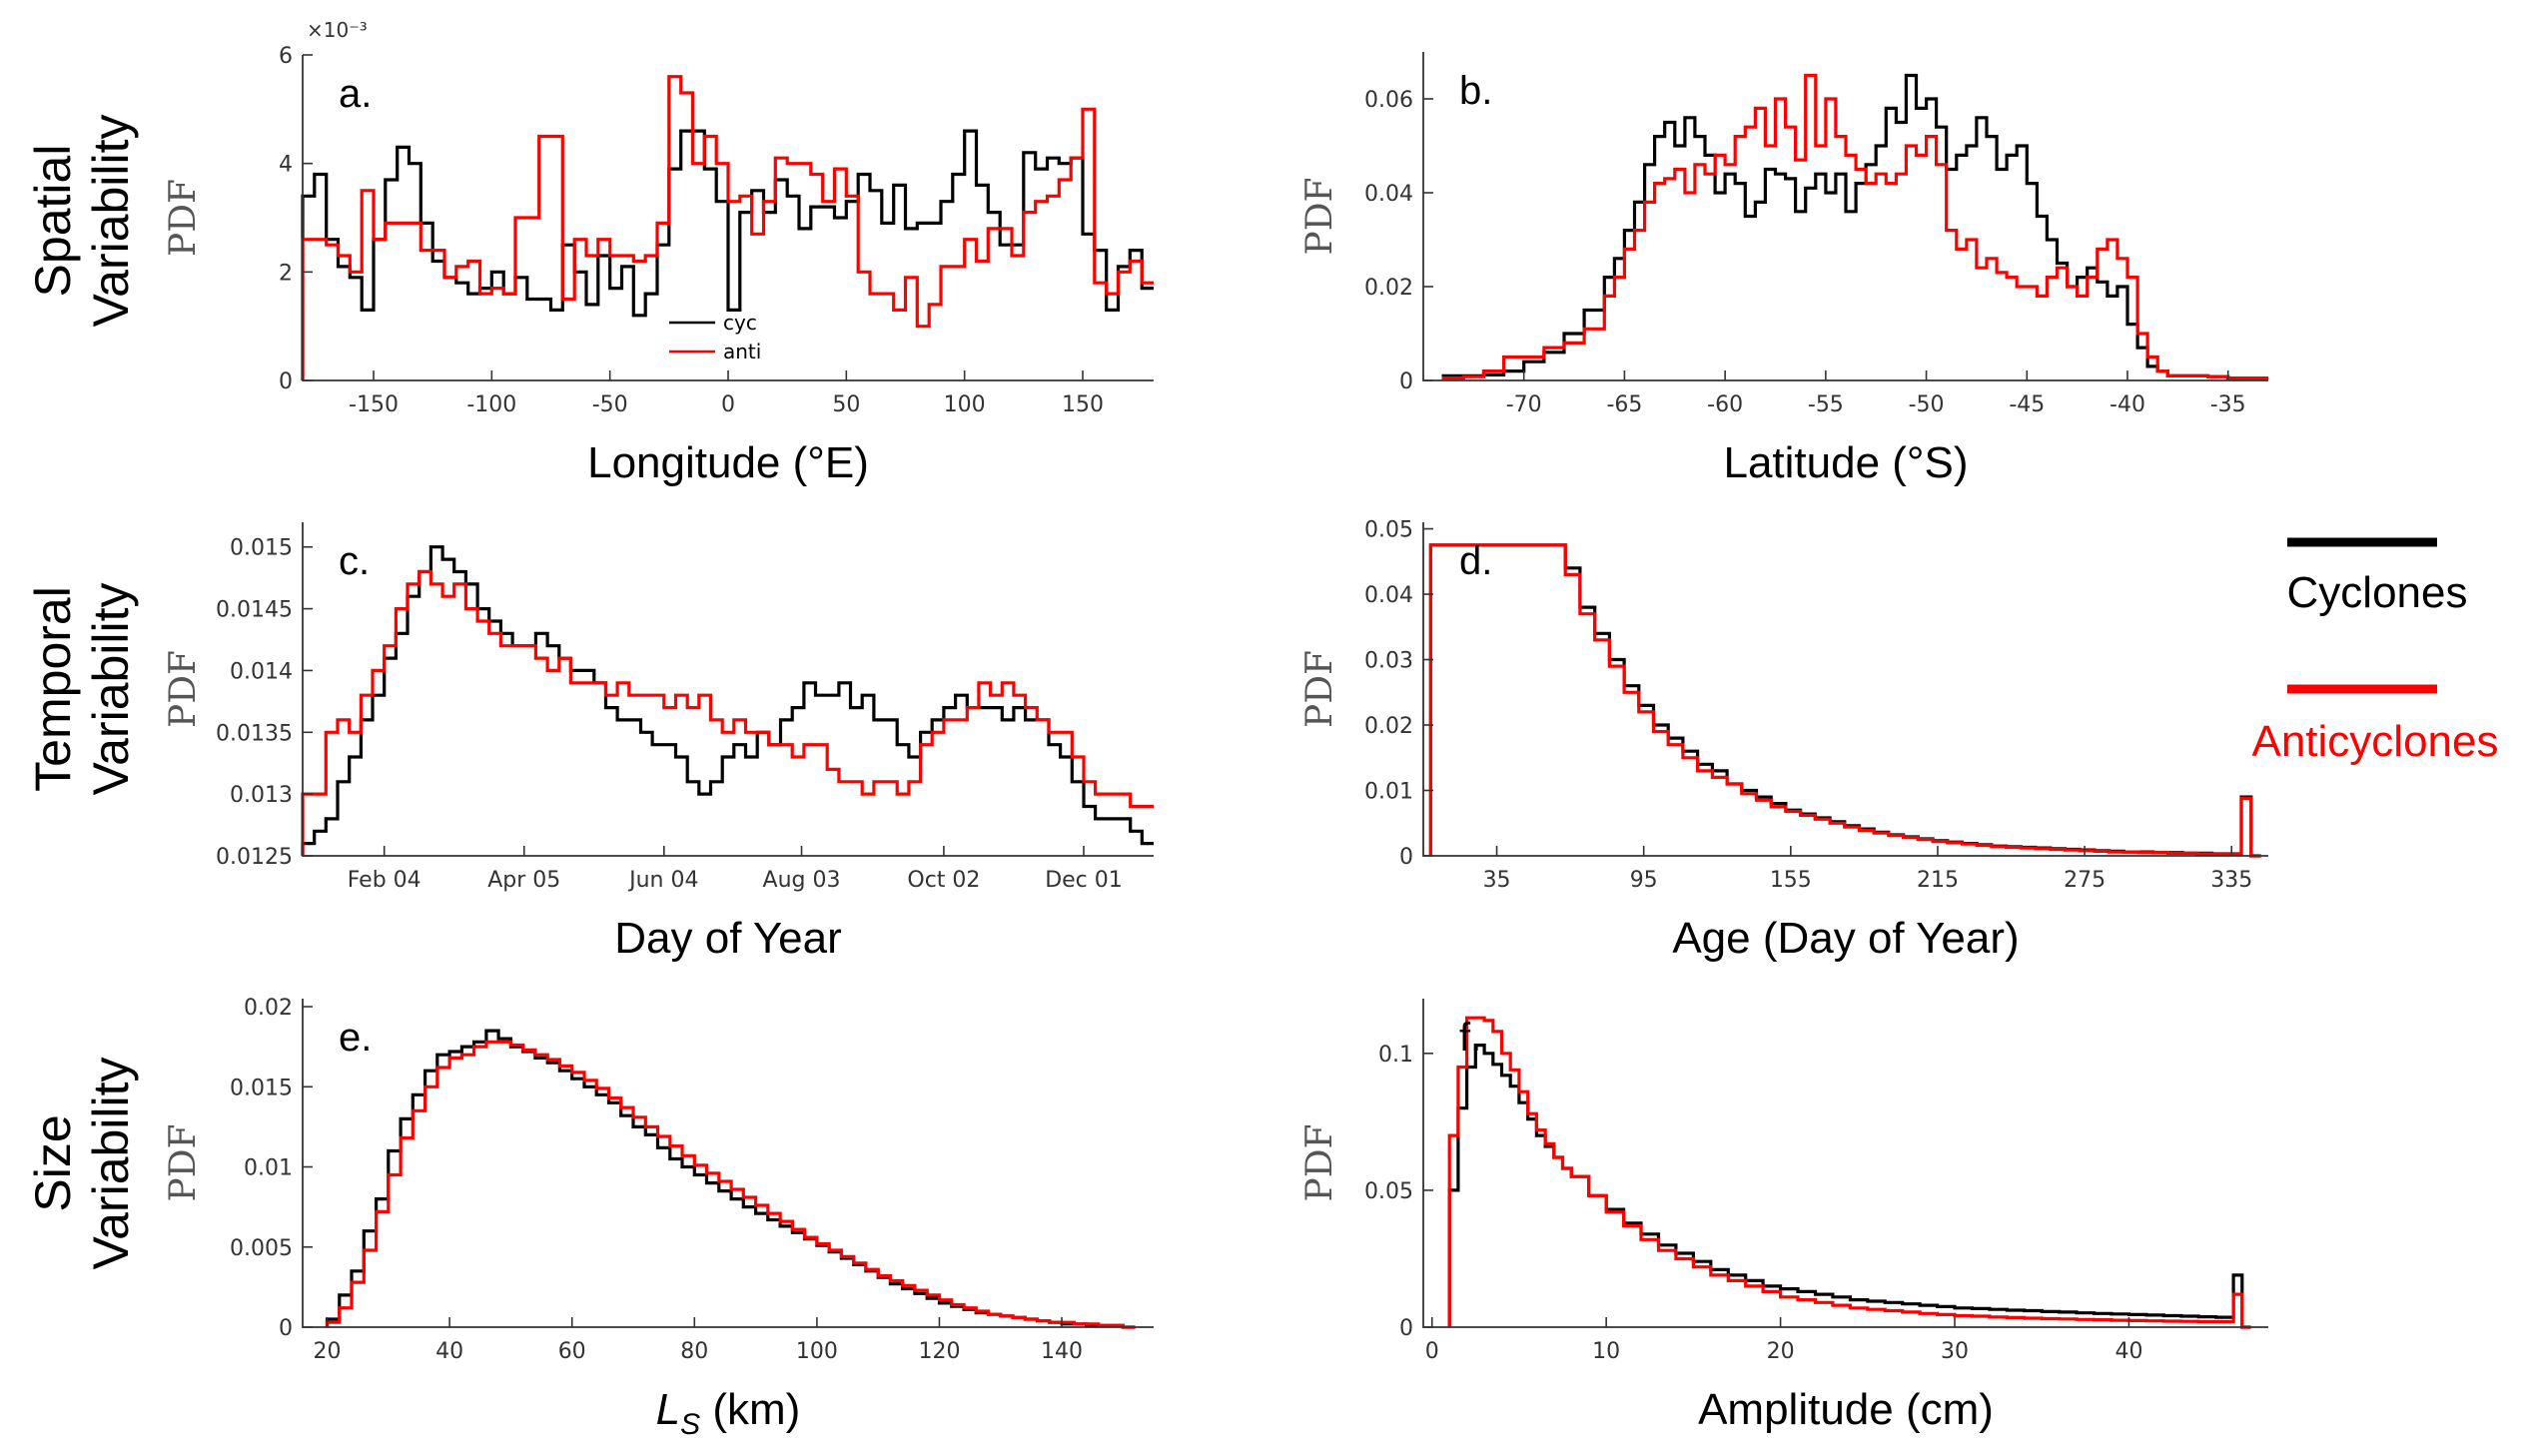  What do you see at coordinates (1470, 1038) in the screenshot?
I see `panel-letter: f.` at bounding box center [1470, 1038].